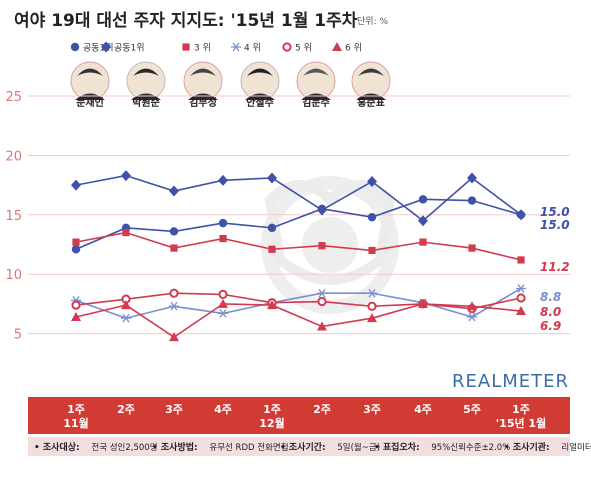 The height and width of the screenshot is (479, 591). Describe the element at coordinates (196, 48) in the screenshot. I see `legend-item: 3 위` at that location.